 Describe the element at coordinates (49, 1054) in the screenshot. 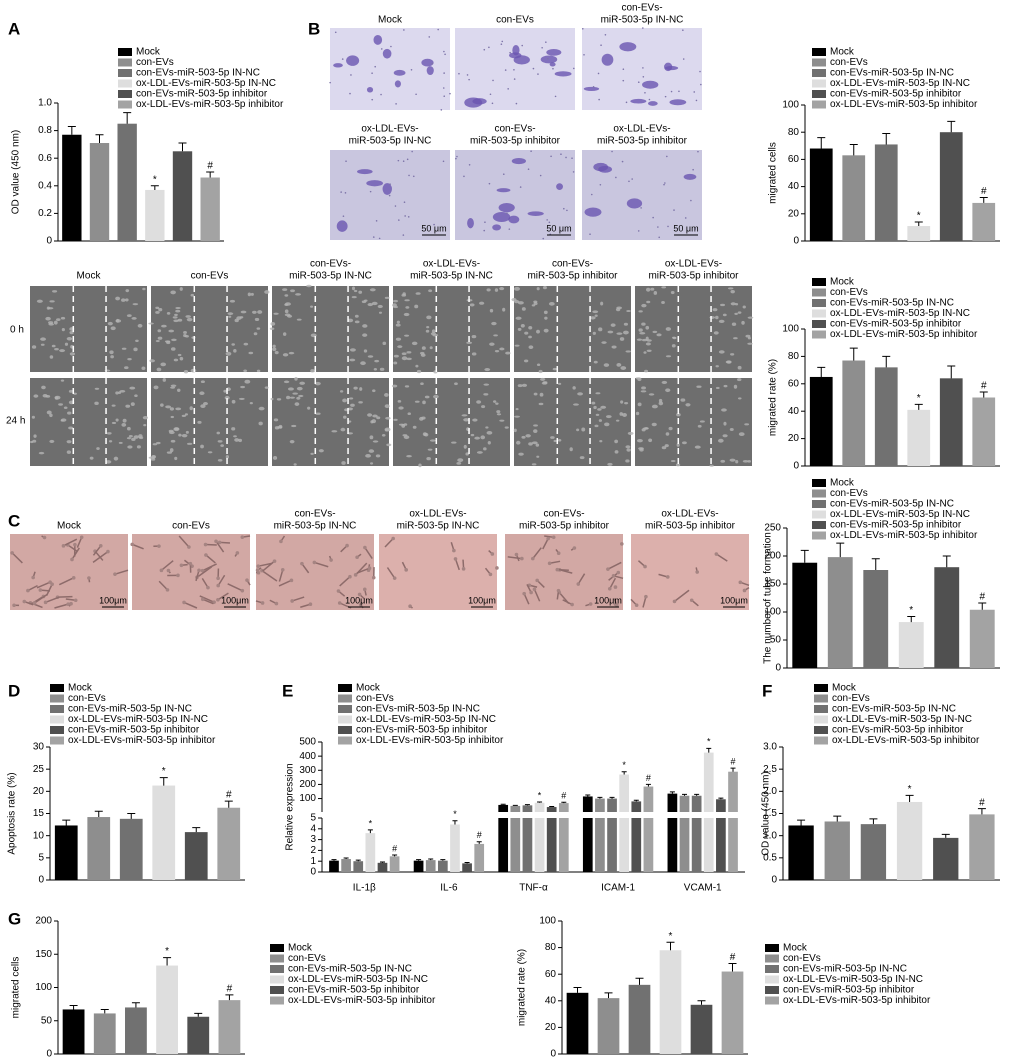

I see `y-tick-label: 0` at that location.